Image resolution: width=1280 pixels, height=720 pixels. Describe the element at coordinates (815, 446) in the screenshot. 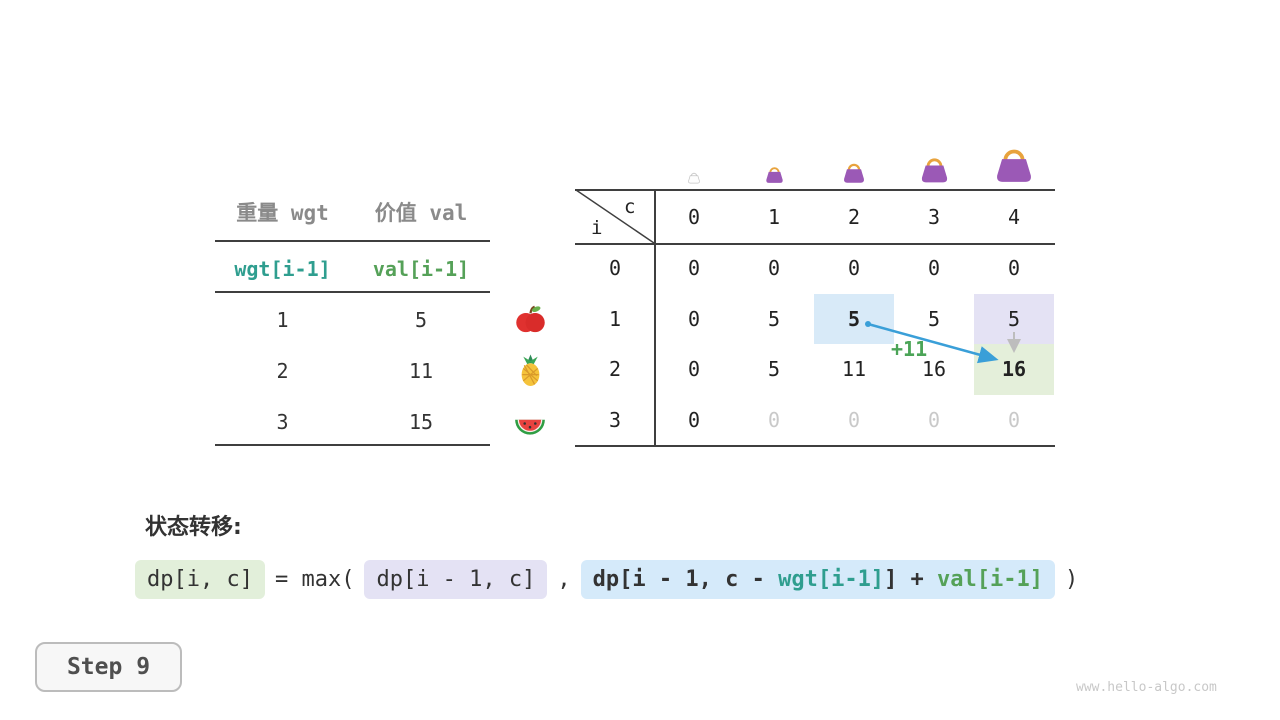

I see `dp-table-bottom-rule` at that location.